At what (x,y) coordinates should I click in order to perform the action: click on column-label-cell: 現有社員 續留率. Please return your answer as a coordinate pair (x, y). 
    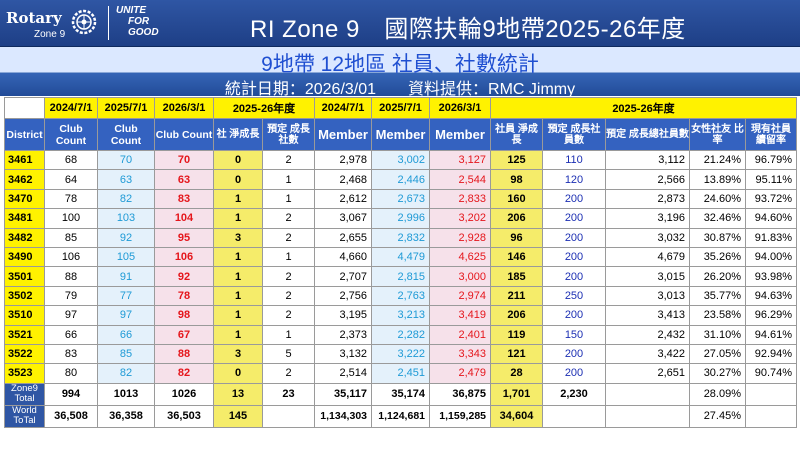
    Looking at the image, I should click on (771, 134).